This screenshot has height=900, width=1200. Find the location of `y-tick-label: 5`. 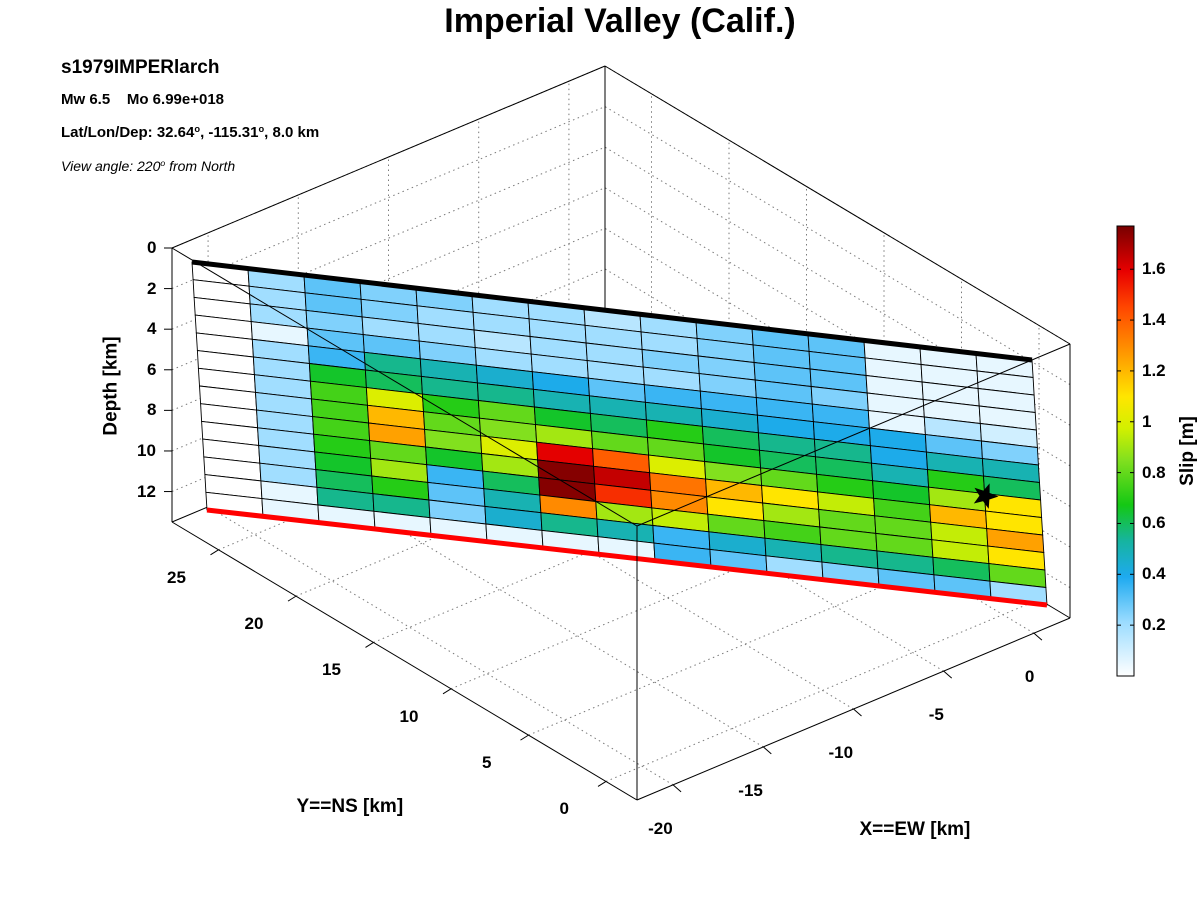

y-tick-label: 5 is located at coordinates (487, 763).